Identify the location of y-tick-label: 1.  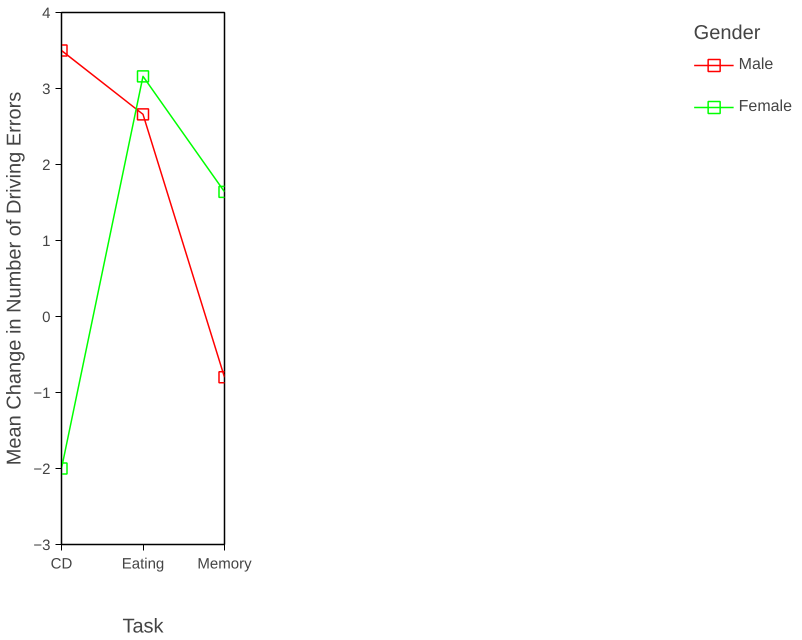
(46, 241).